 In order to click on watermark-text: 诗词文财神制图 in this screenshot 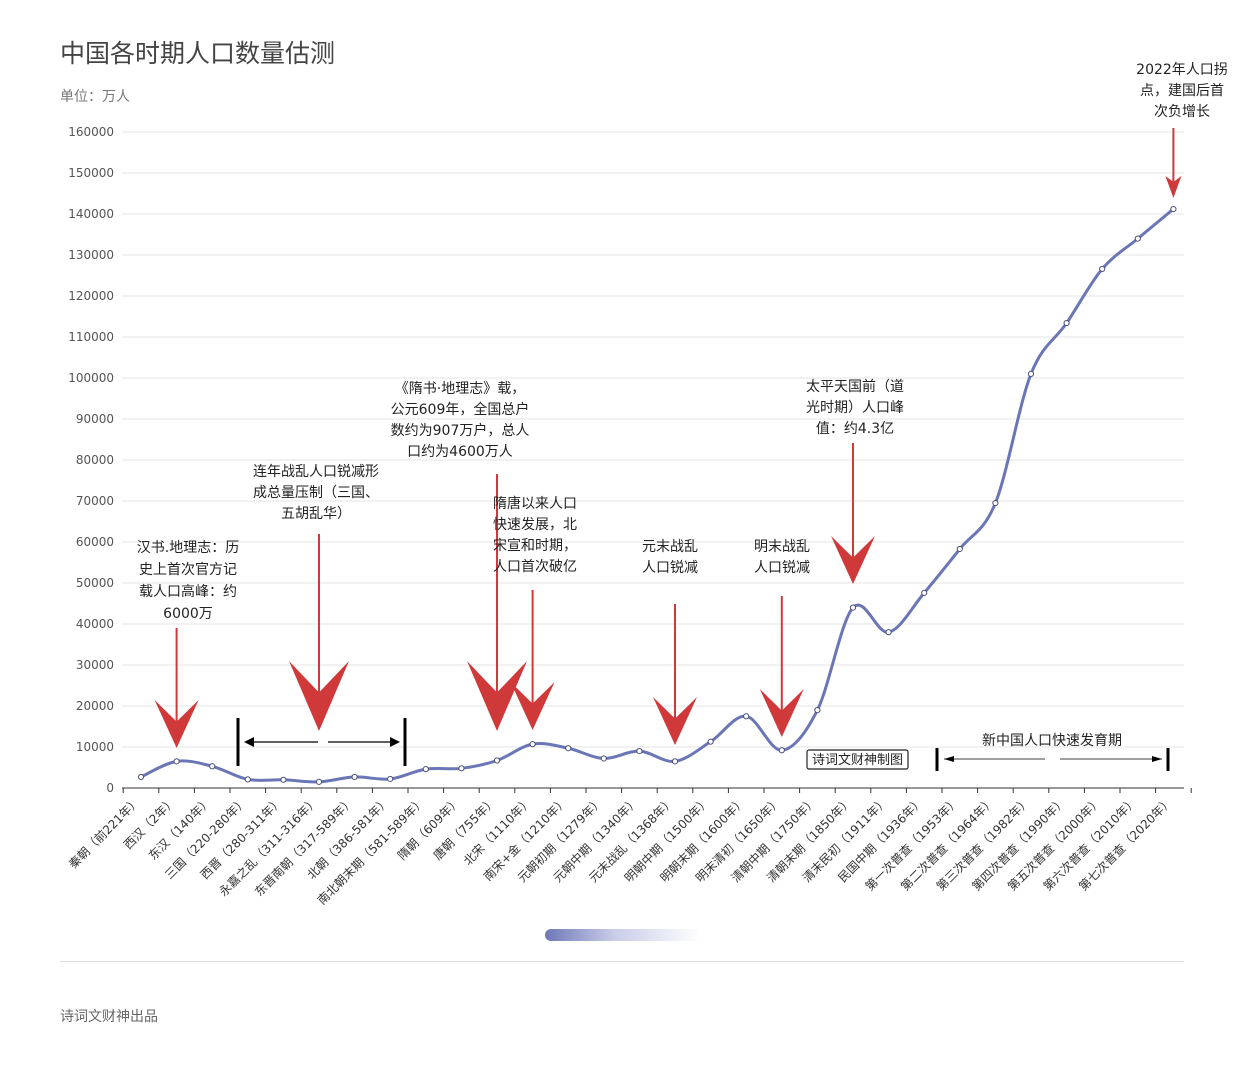, I will do `click(857, 760)`.